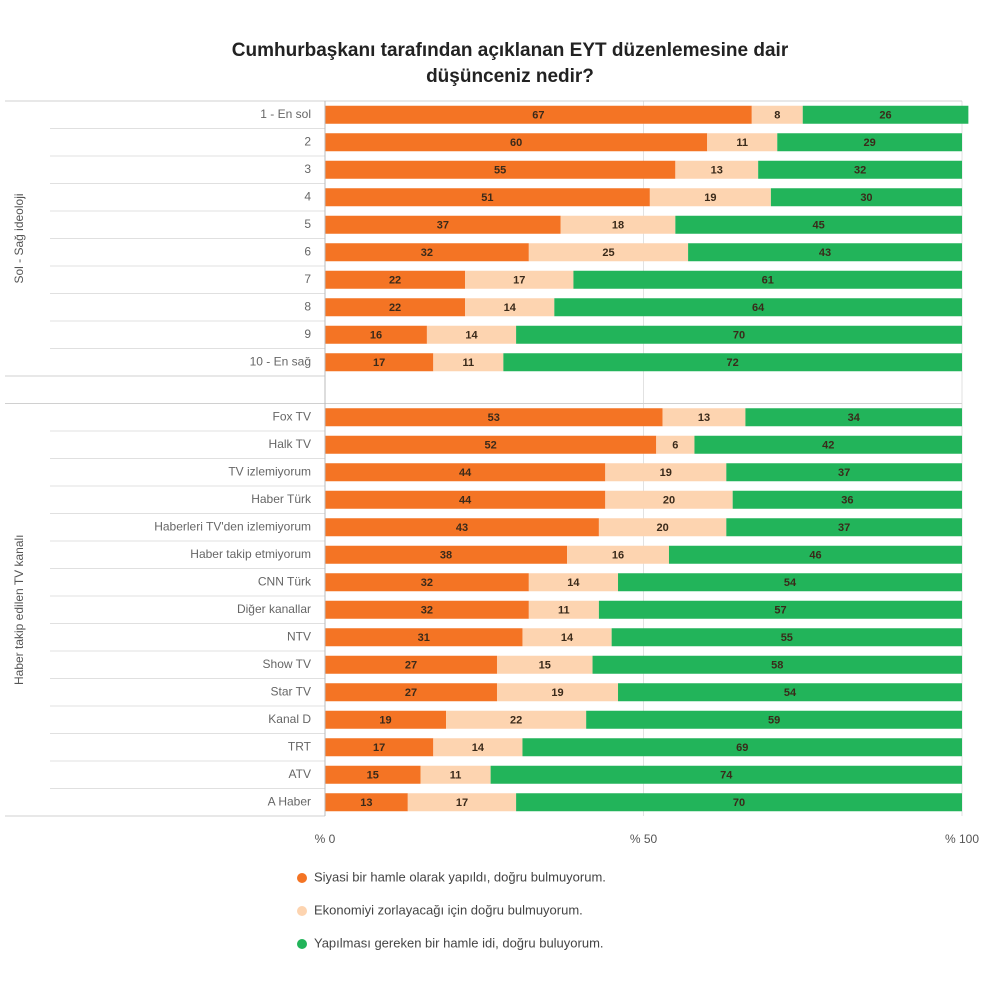 The width and height of the screenshot is (1000, 1005). What do you see at coordinates (307, 224) in the screenshot?
I see `y-tick-label: 5` at bounding box center [307, 224].